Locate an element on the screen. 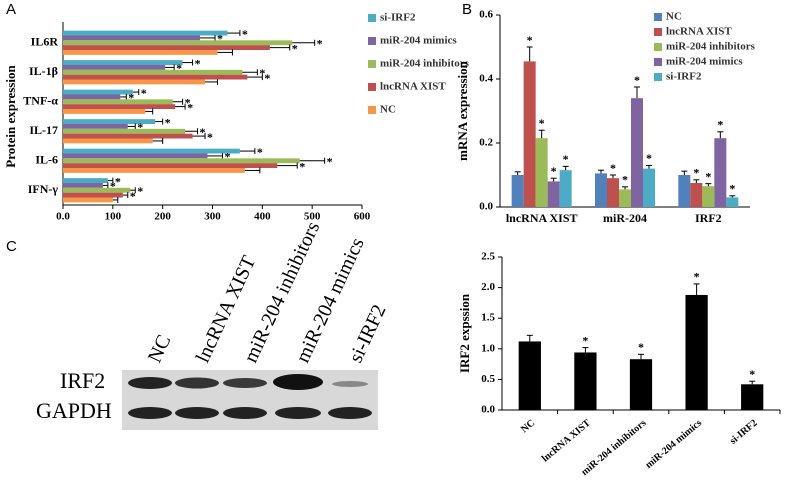 The height and width of the screenshot is (492, 800). x-tick-label: 400 is located at coordinates (262, 217).